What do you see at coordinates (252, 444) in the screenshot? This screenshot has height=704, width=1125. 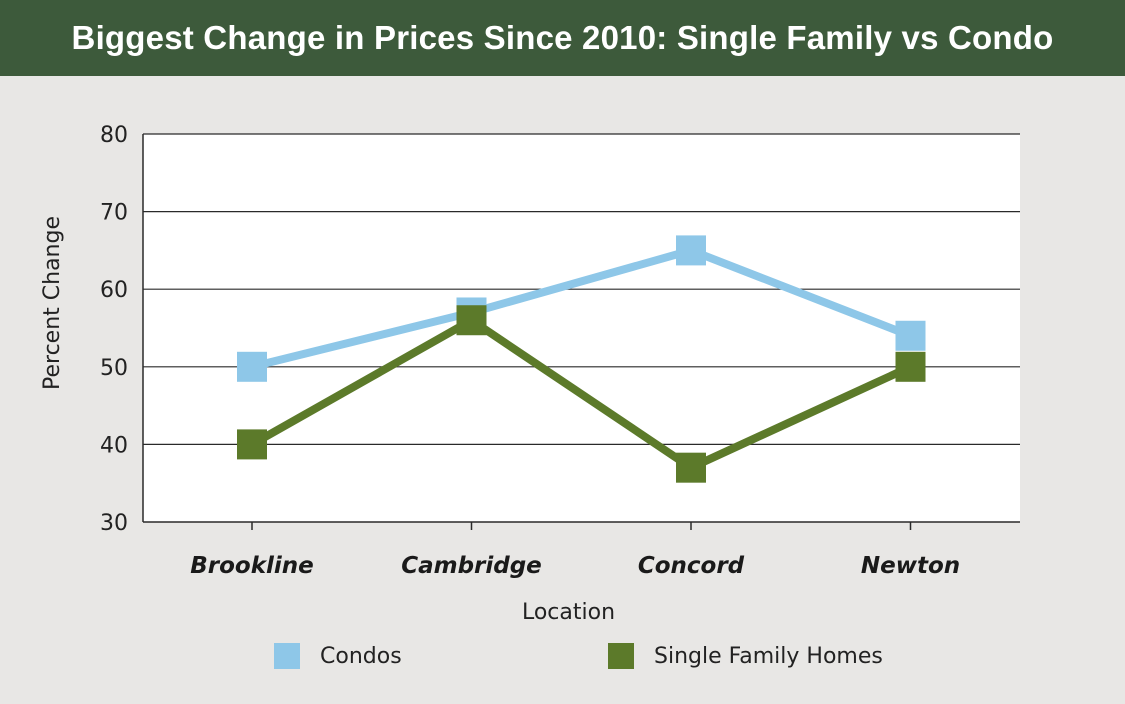 I see `point-single-family-homes-brookline` at bounding box center [252, 444].